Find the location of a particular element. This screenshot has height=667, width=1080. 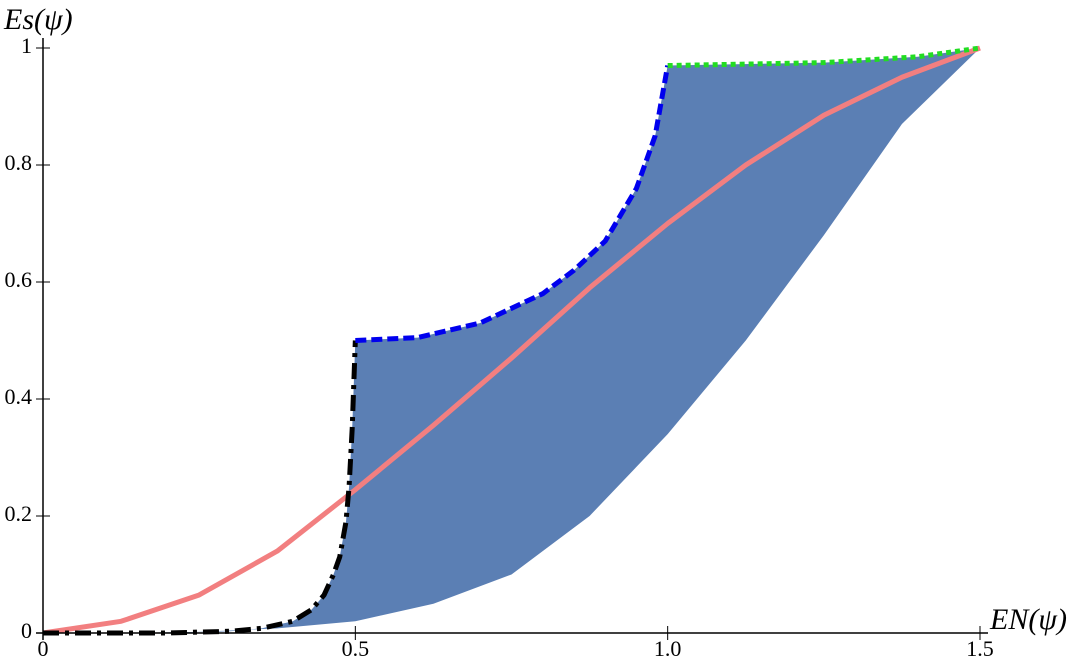

x-tick-label: 1.0 is located at coordinates (668, 648).